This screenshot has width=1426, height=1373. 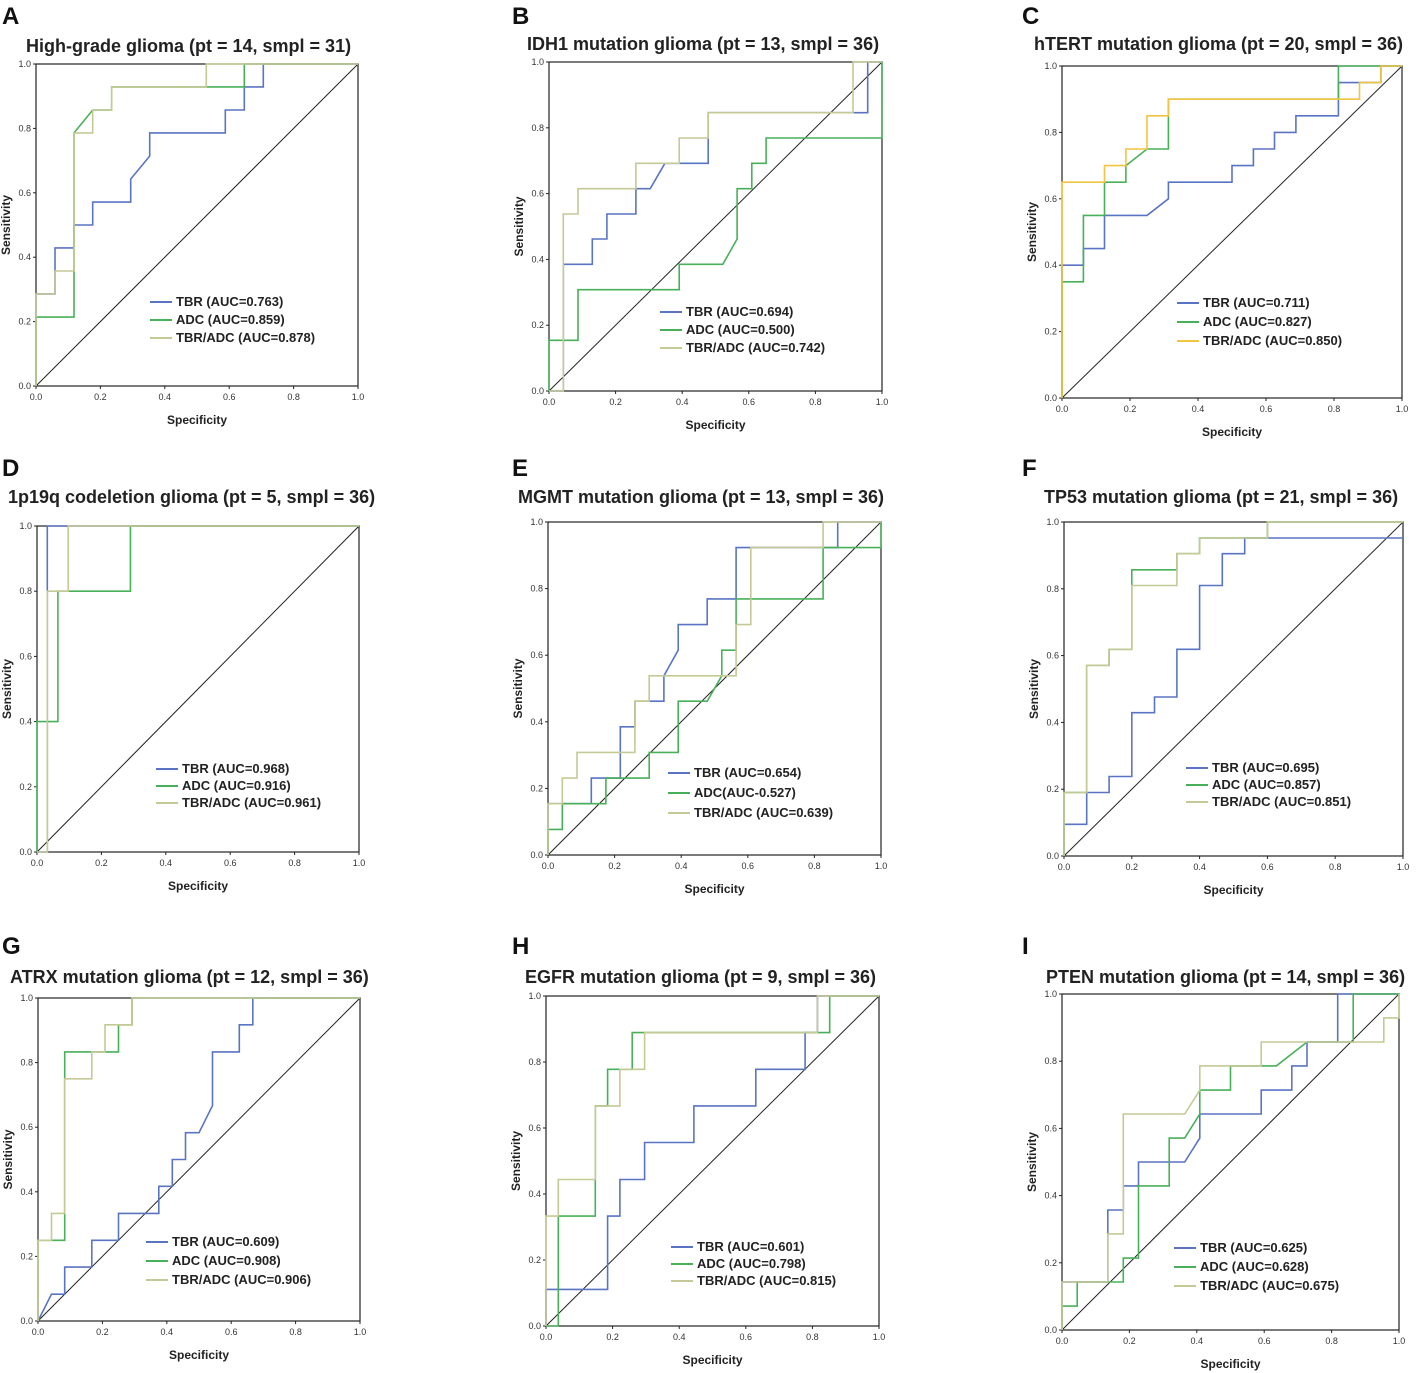 What do you see at coordinates (26, 1321) in the screenshot?
I see `y-tick-label-g-0: 0.0` at bounding box center [26, 1321].